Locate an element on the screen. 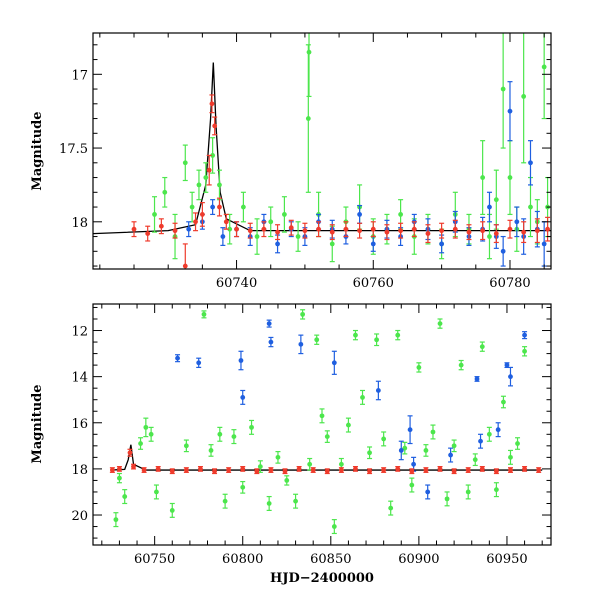 The image size is (600, 600). bottom-y-tick-label: 12 is located at coordinates (79, 332).